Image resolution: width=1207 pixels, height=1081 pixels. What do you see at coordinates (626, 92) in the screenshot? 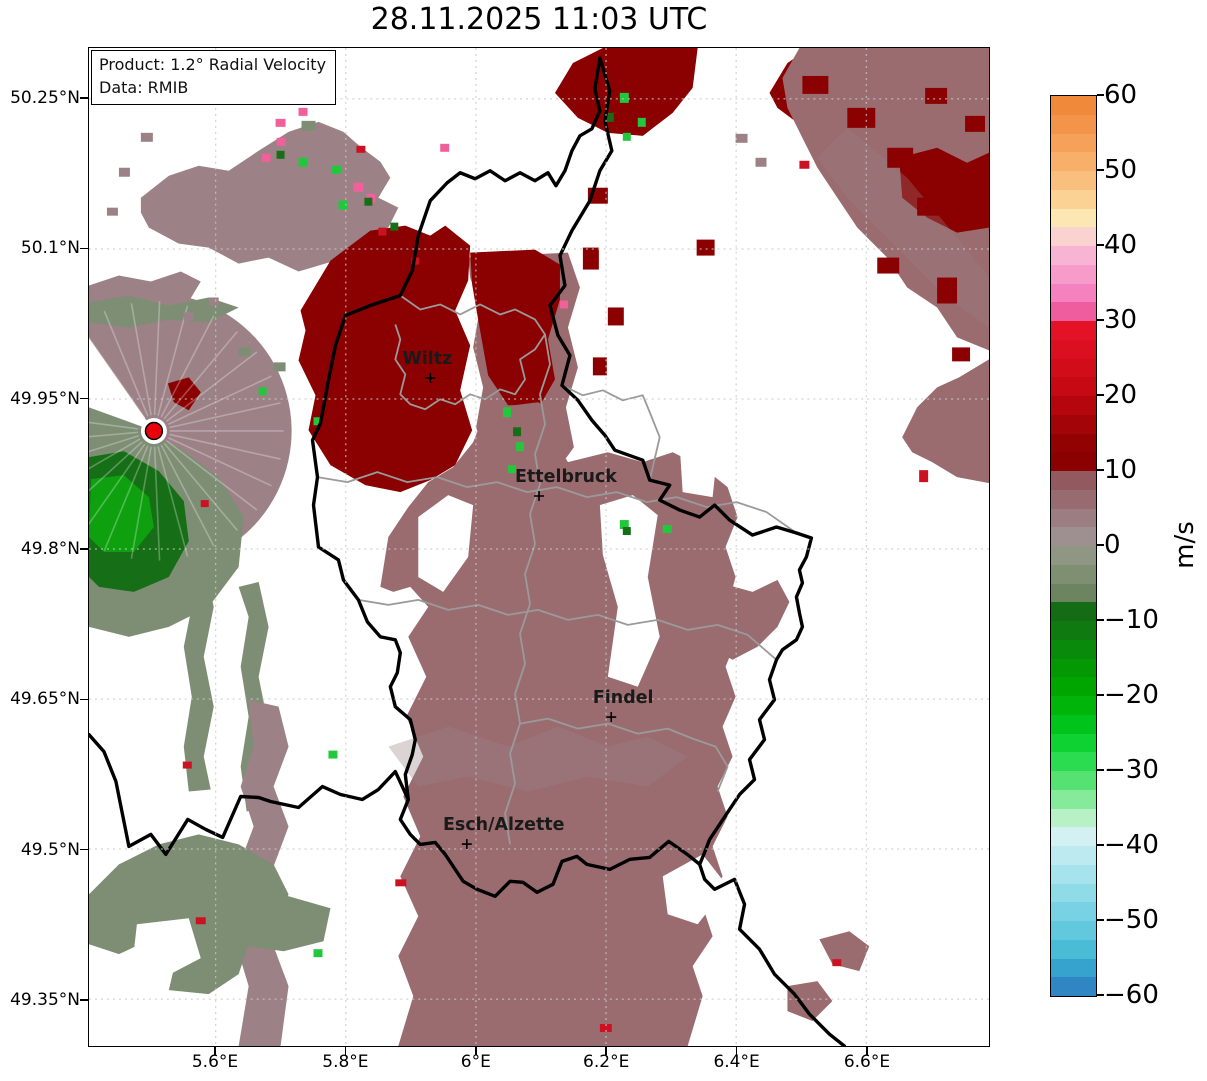
I see `echo-topcenter-darkred` at bounding box center [626, 92].